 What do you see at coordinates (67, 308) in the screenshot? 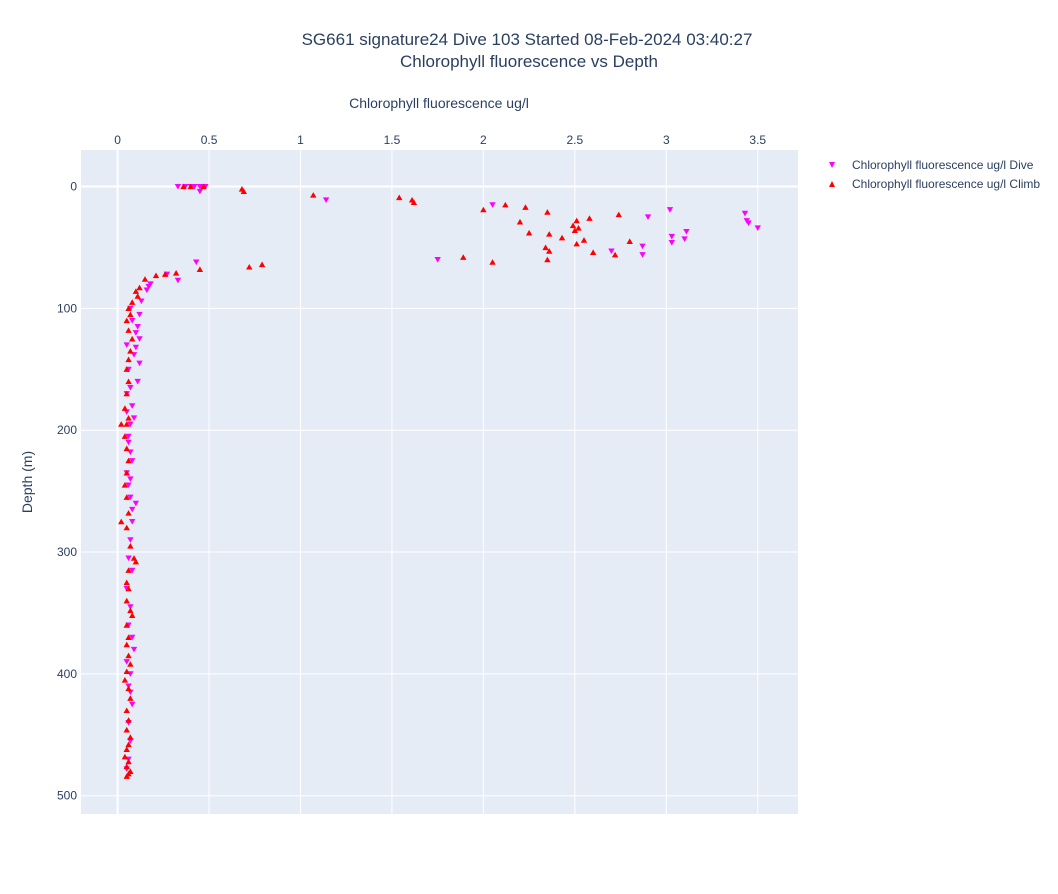
I see `y-tick-label: 100` at bounding box center [67, 308].